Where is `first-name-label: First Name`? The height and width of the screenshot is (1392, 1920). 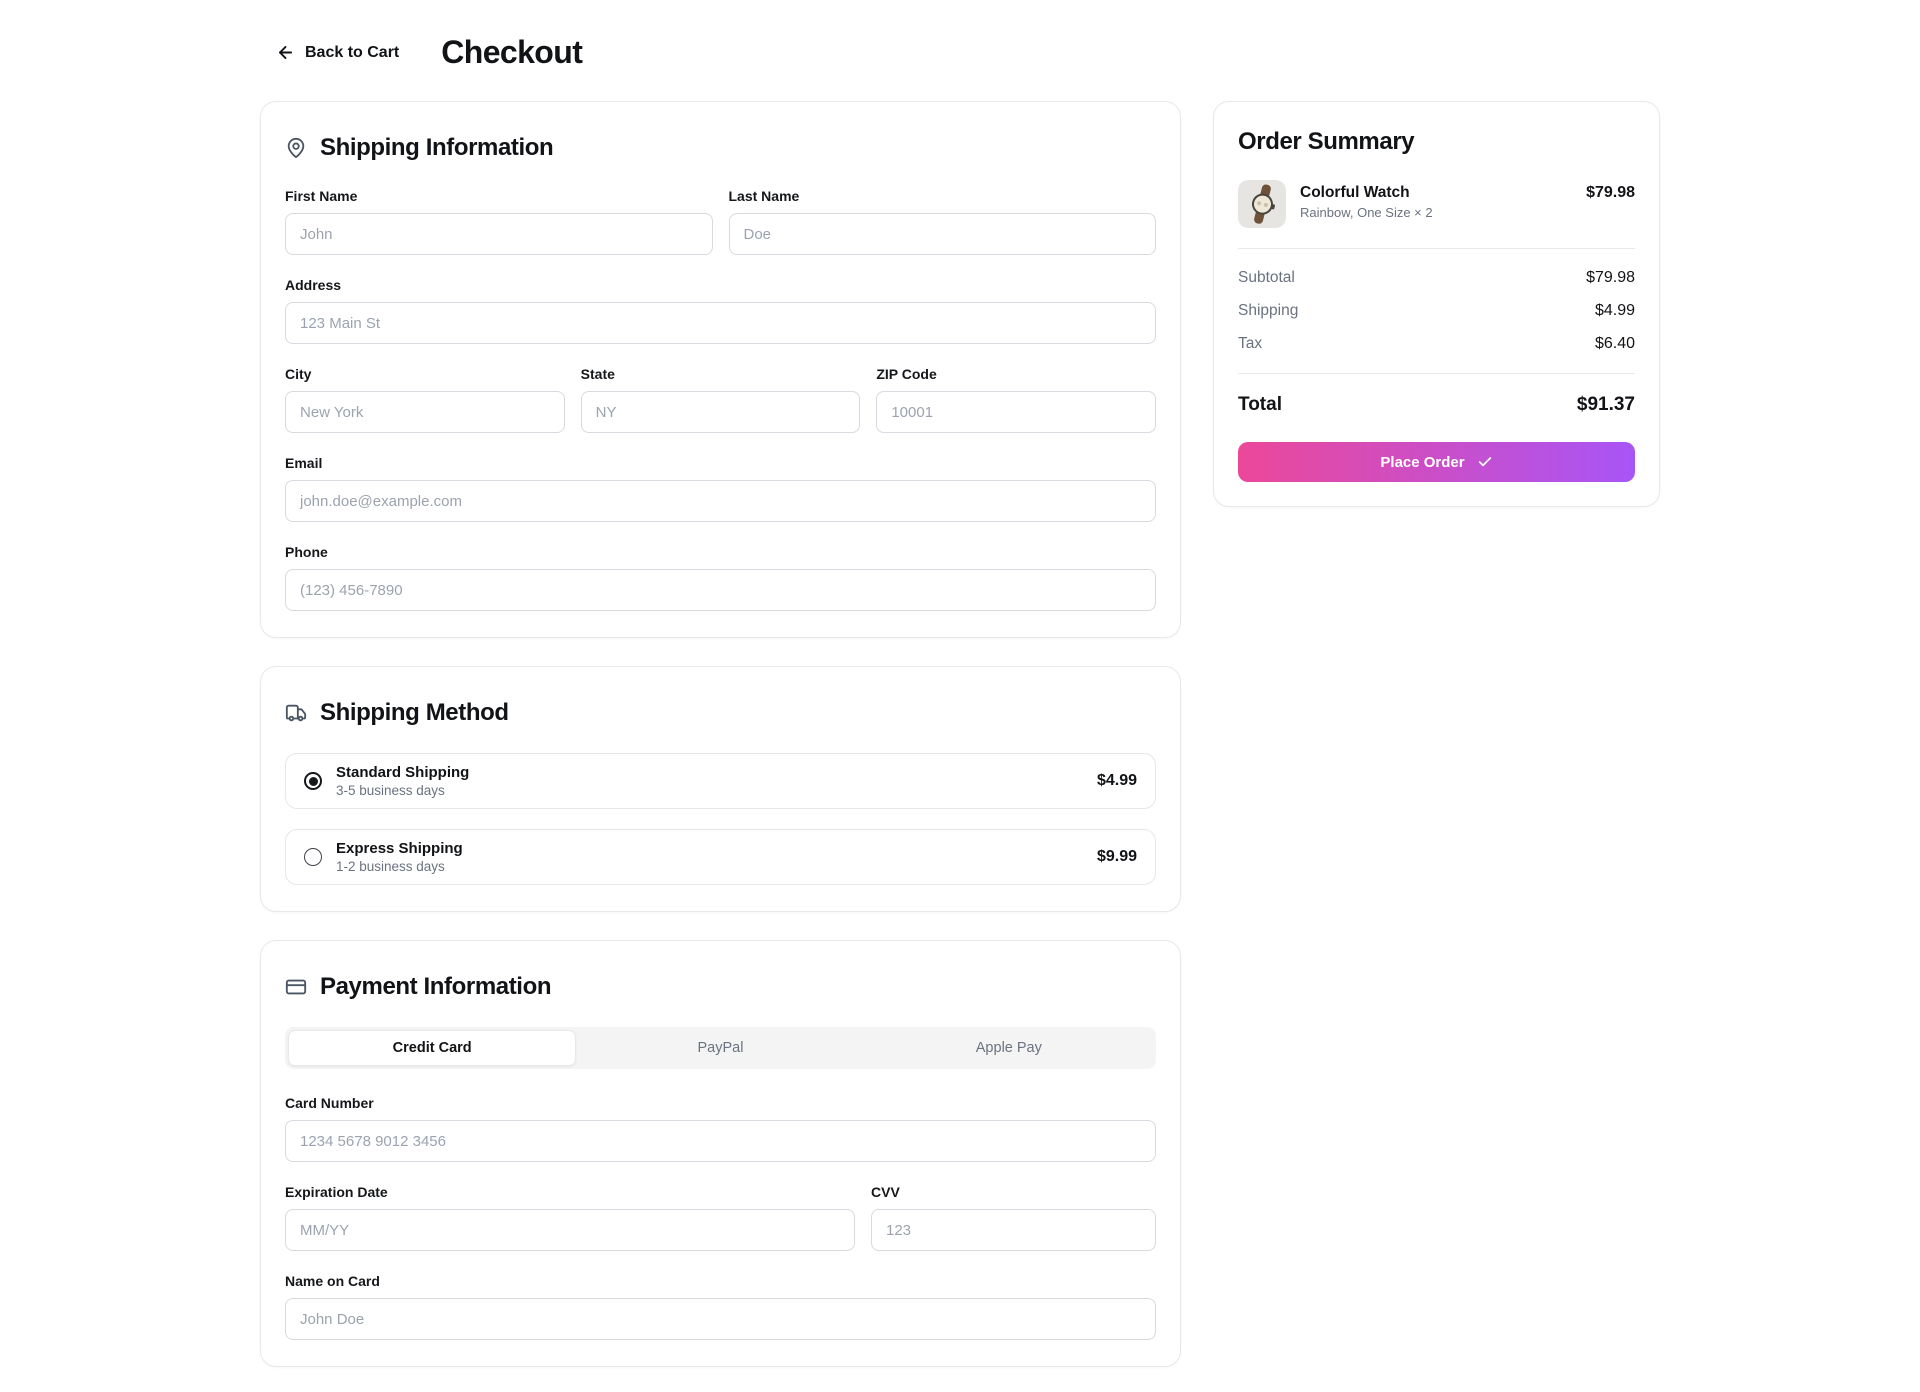
first-name-label: First Name is located at coordinates (321, 196).